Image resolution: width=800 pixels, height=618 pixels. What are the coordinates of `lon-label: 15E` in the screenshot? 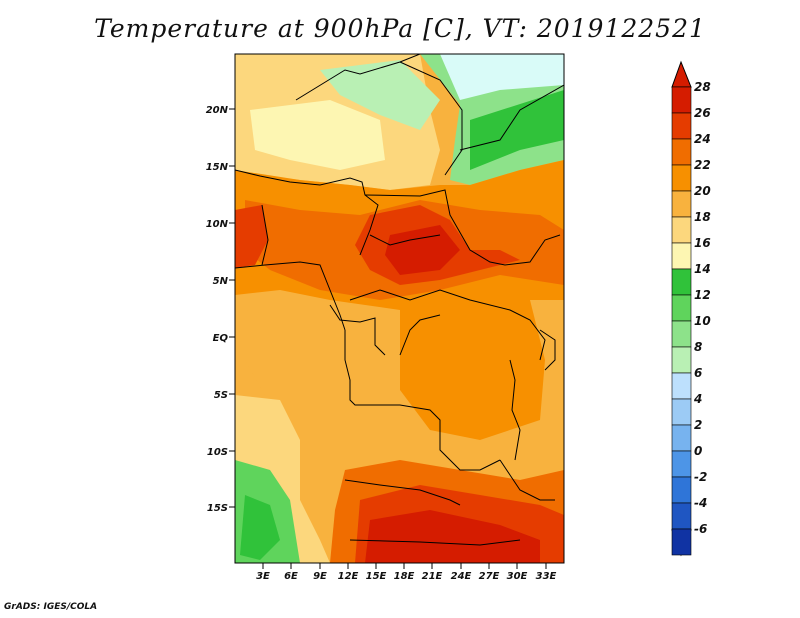 It's located at (376, 576).